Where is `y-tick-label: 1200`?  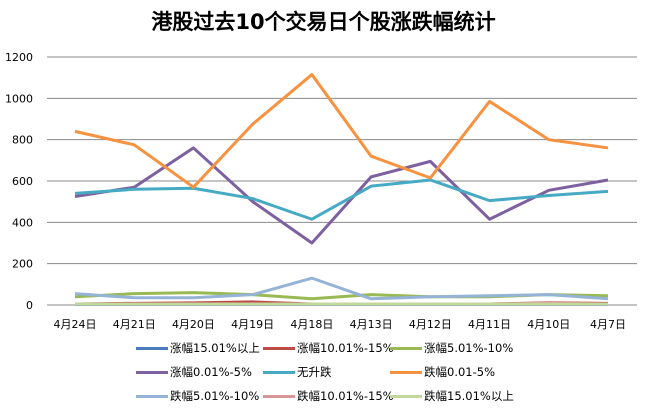
y-tick-label: 1200 is located at coordinates (19, 57).